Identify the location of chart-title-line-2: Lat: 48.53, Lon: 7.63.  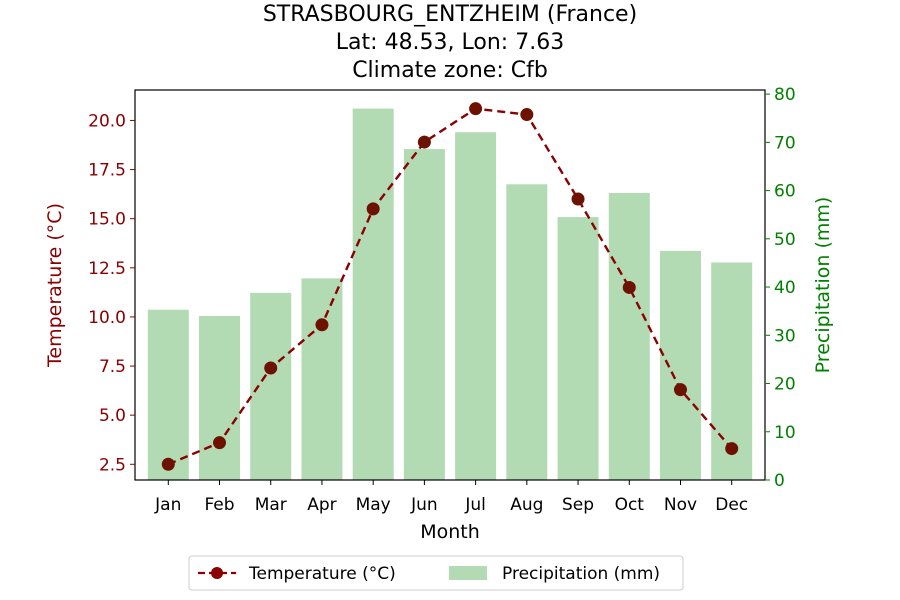
(450, 42).